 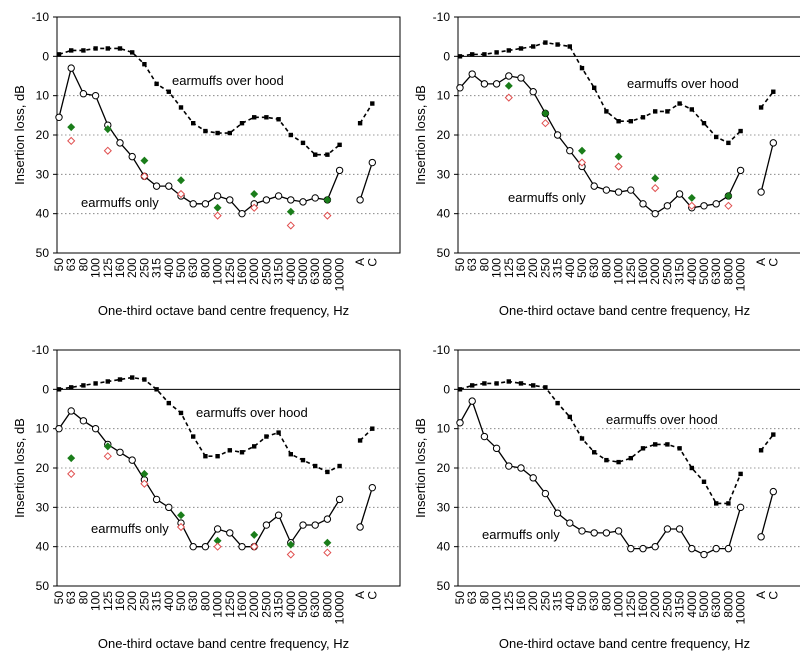 I want to click on series-line-extra-only, so click(x=767, y=514).